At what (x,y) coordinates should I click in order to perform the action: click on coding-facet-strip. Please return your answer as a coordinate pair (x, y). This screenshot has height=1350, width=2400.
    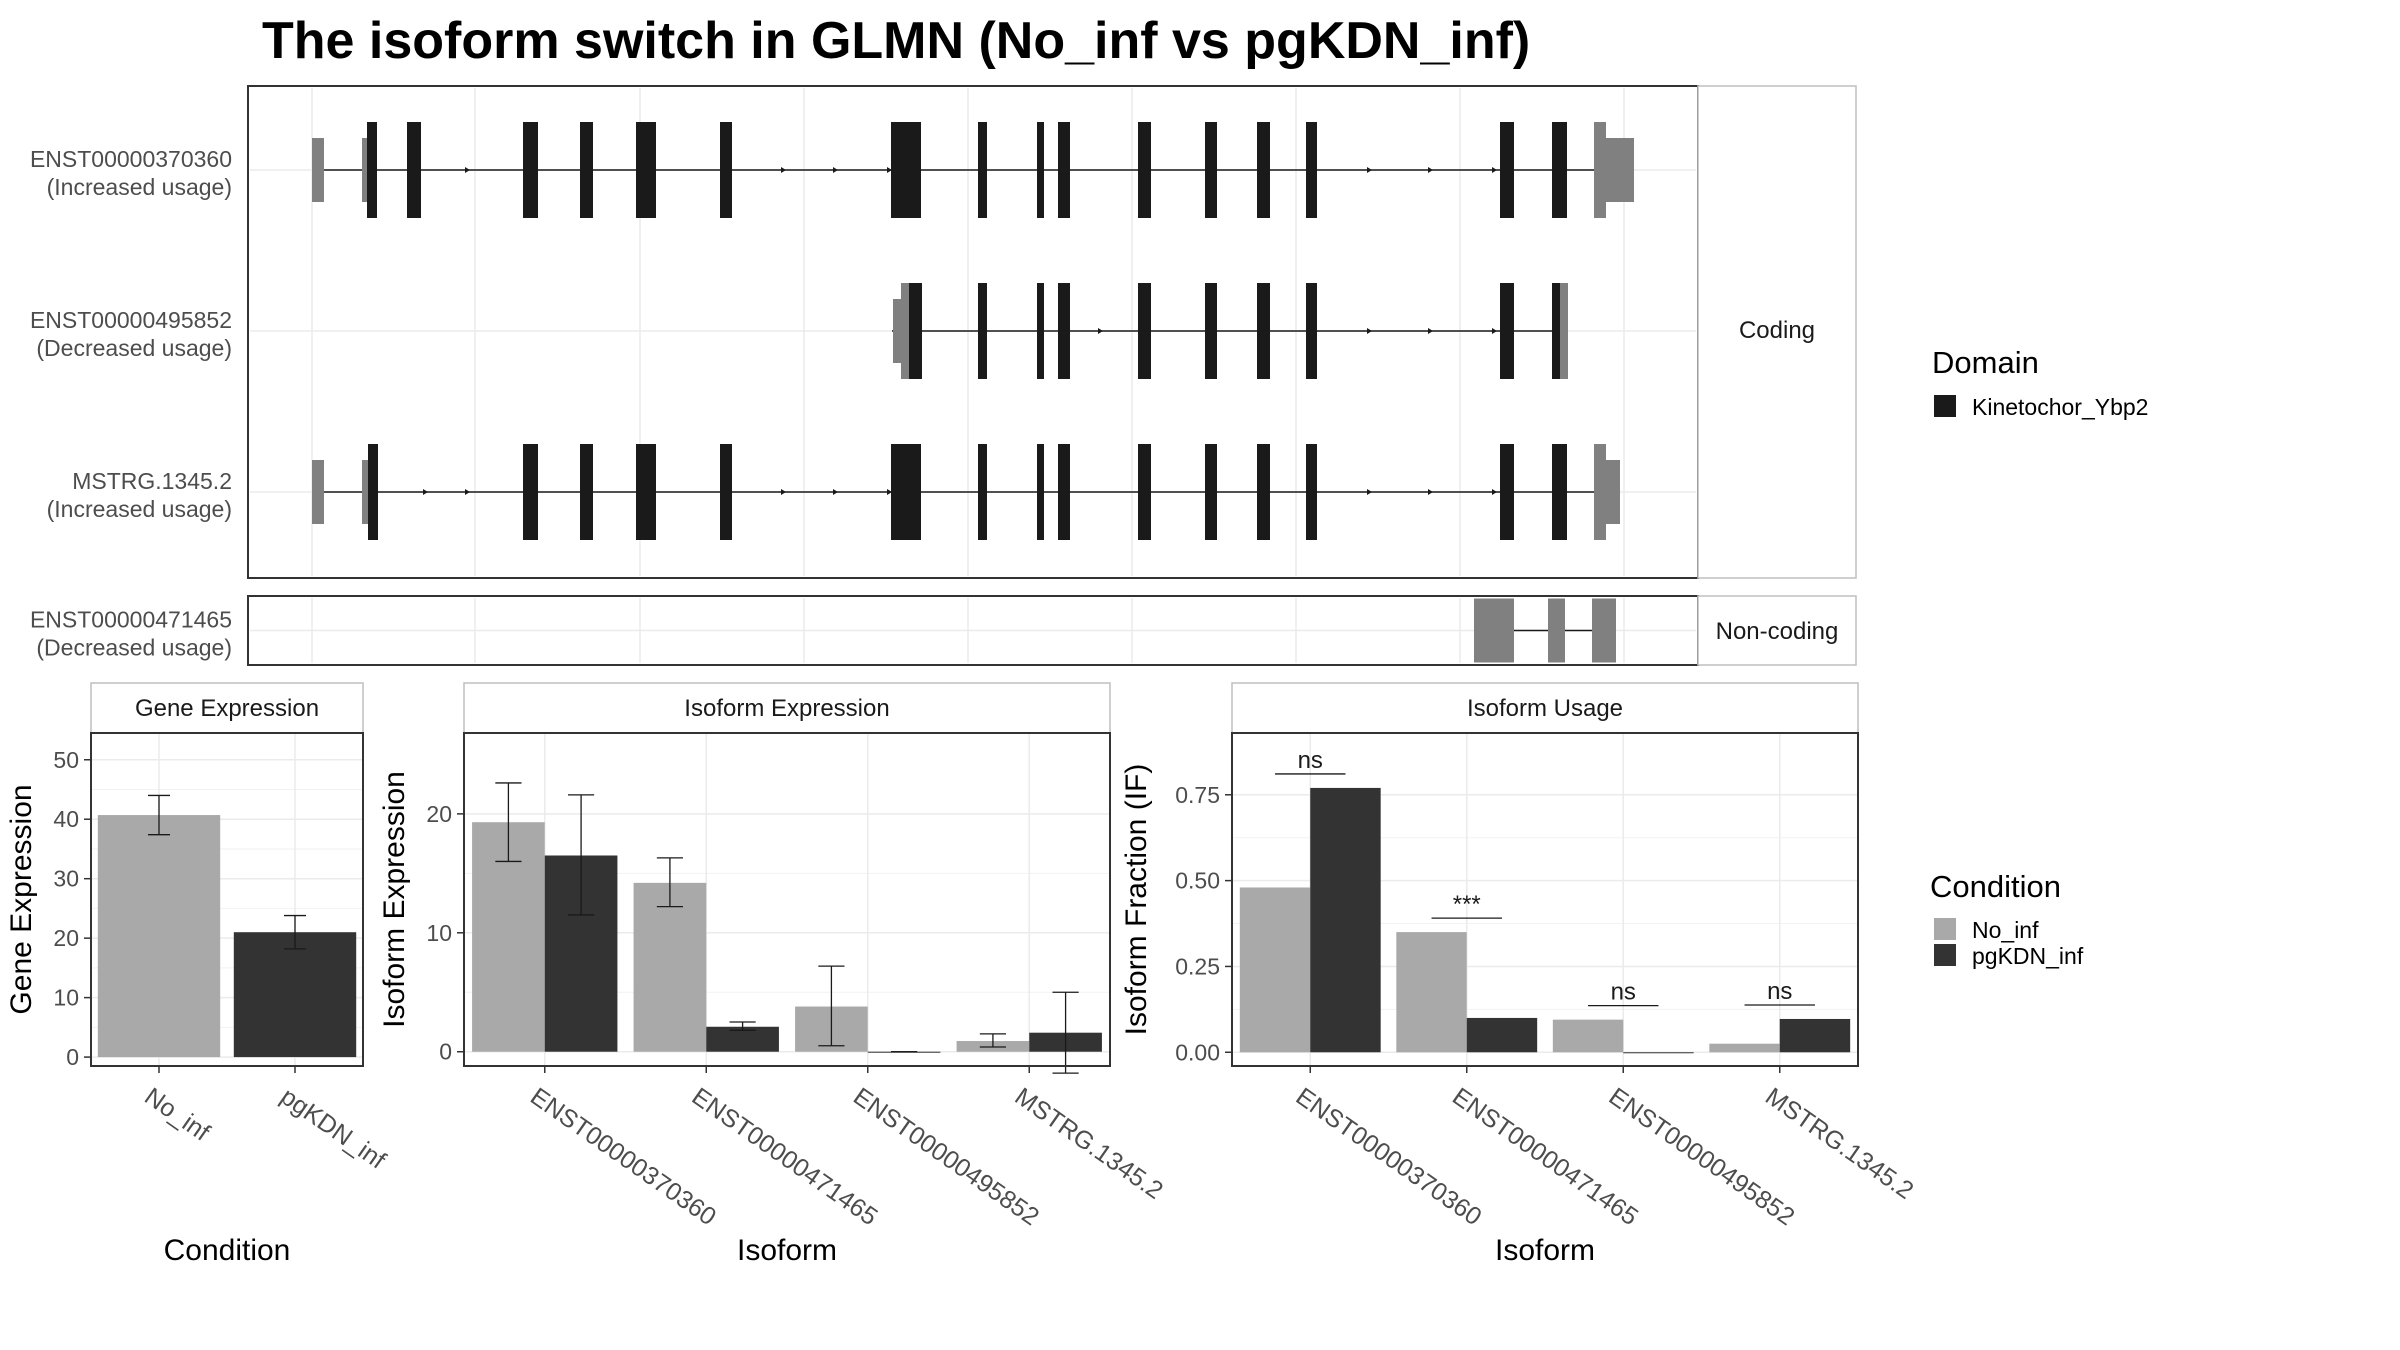
    Looking at the image, I should click on (1777, 332).